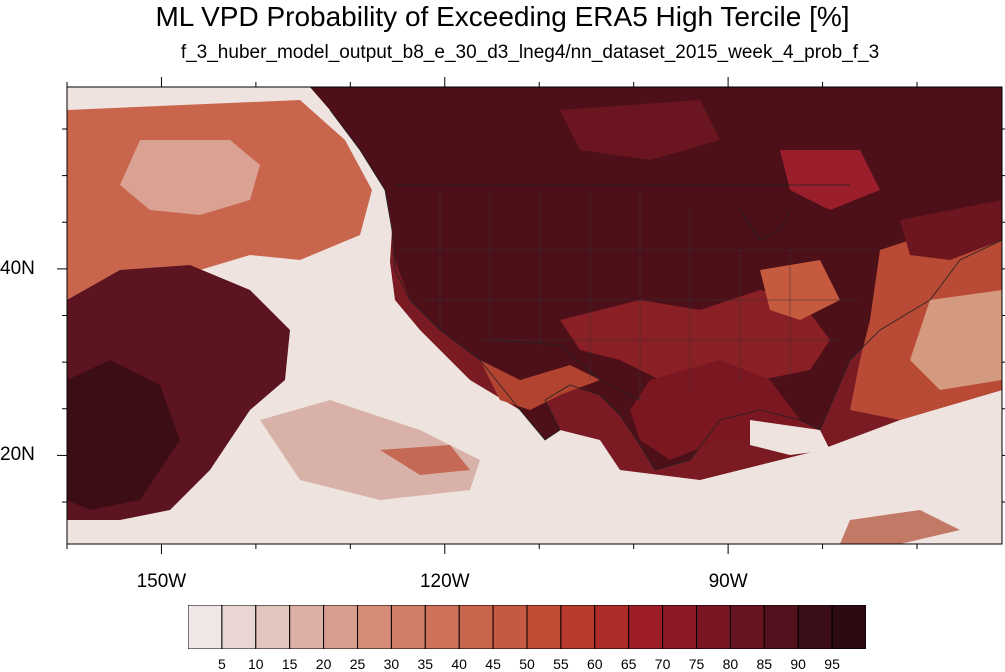 The image size is (1005, 672). I want to click on land-central-band, so click(695, 335).